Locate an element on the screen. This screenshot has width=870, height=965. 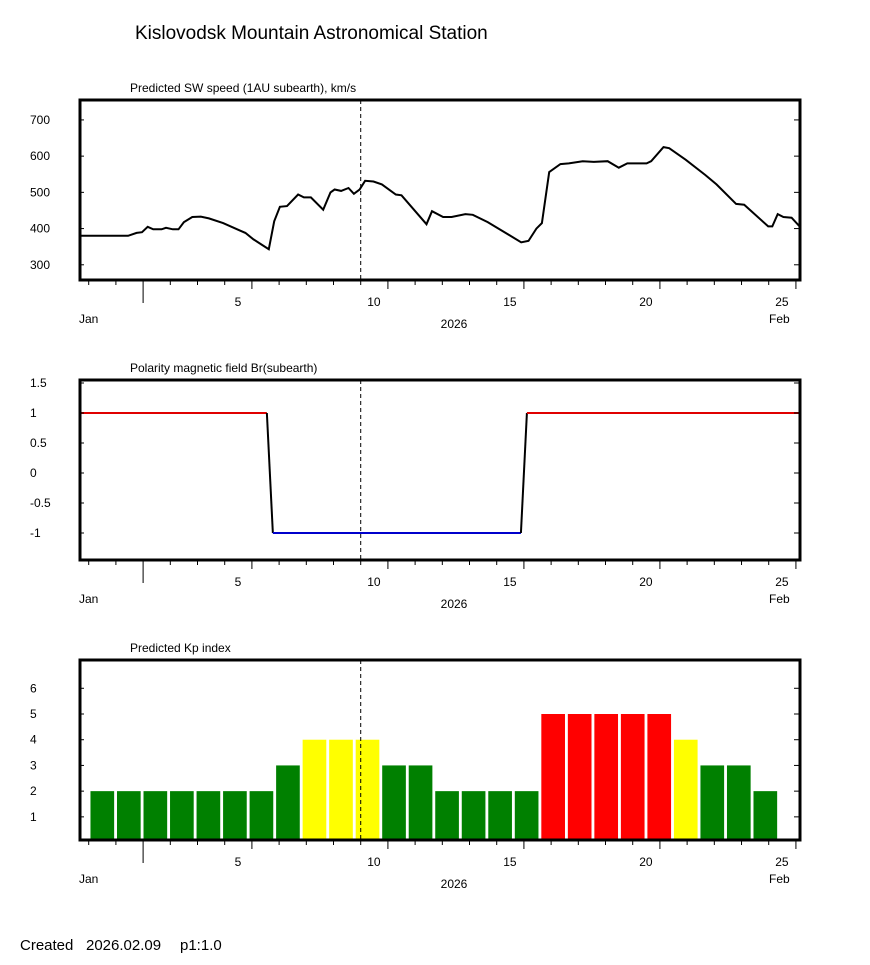
panel-title: Predicted Kp index is located at coordinates (180, 648).